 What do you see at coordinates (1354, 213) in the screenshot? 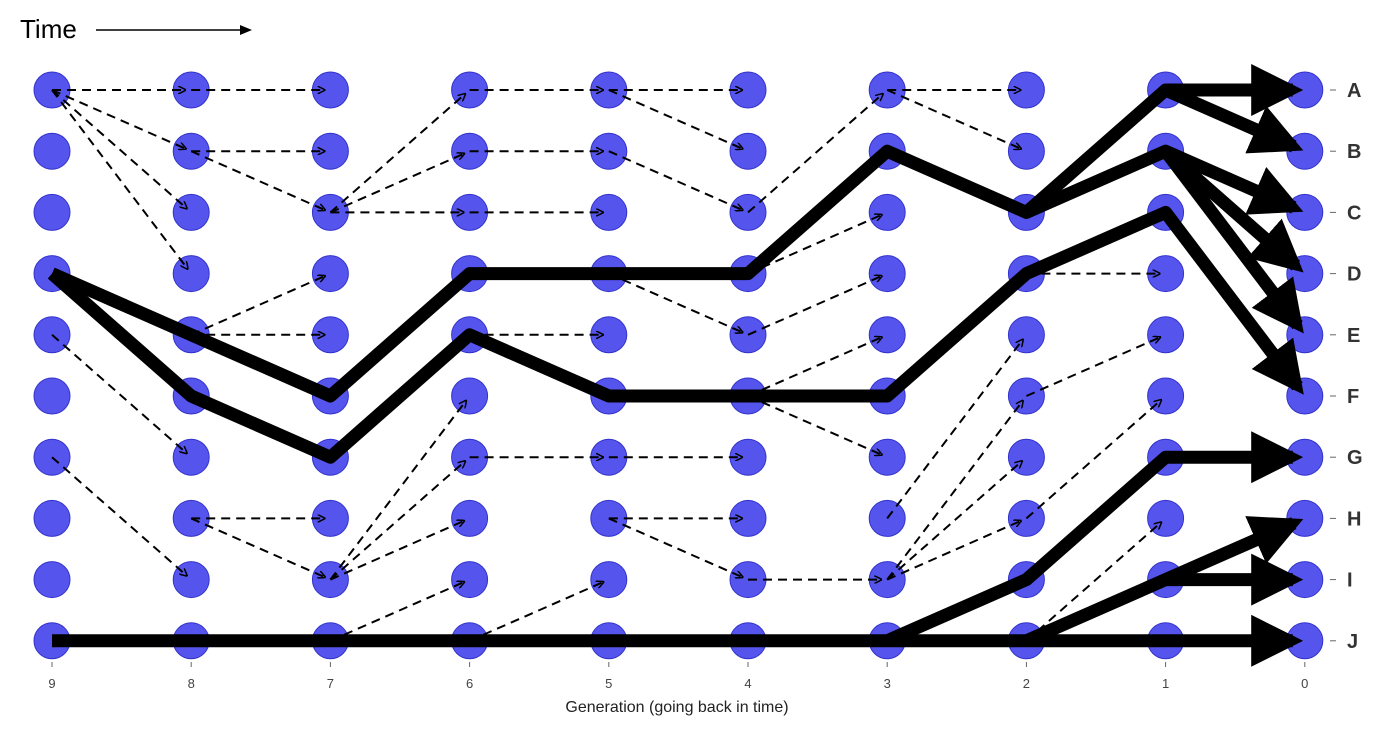
I see `row-label: C` at bounding box center [1354, 213].